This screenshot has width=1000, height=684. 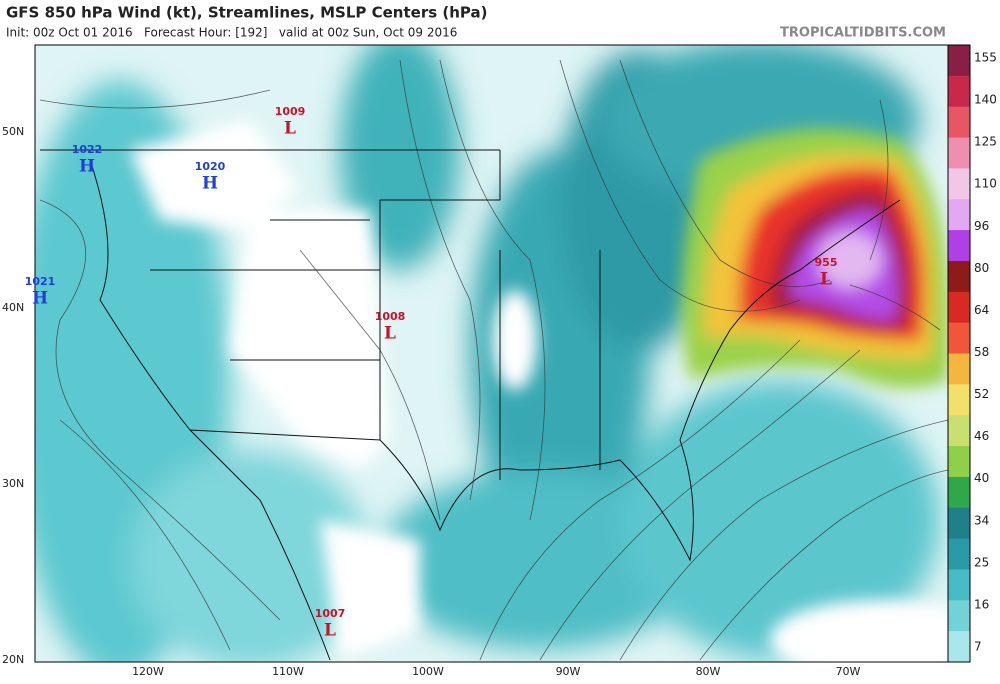 What do you see at coordinates (13, 483) in the screenshot?
I see `latitude-label: 30N` at bounding box center [13, 483].